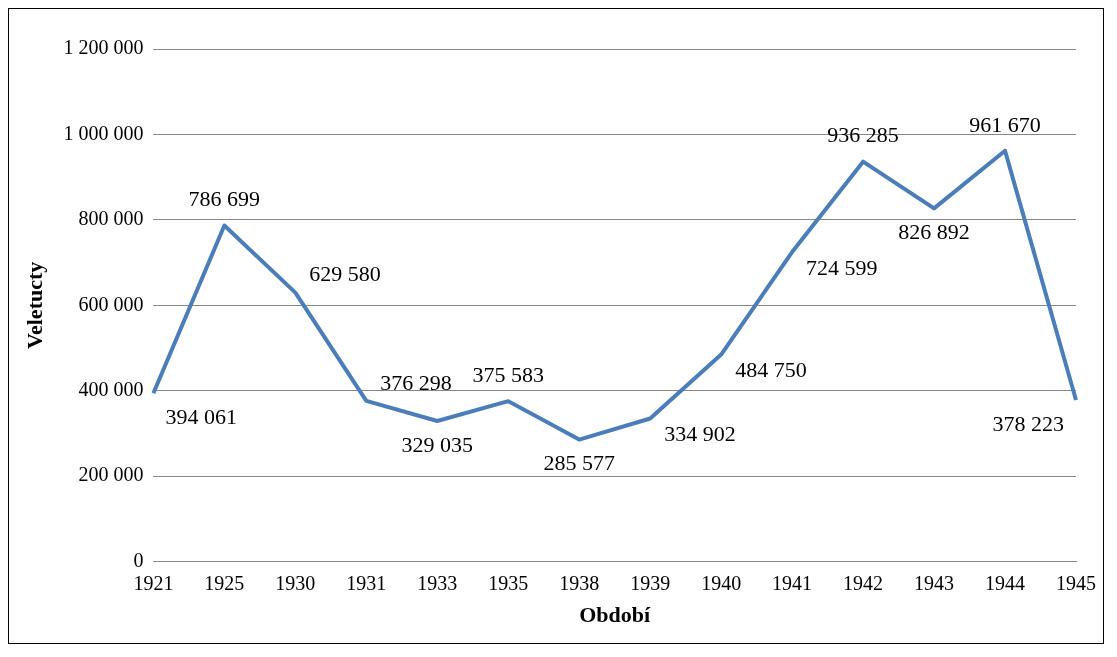  I want to click on data-label: 375 583, so click(508, 374).